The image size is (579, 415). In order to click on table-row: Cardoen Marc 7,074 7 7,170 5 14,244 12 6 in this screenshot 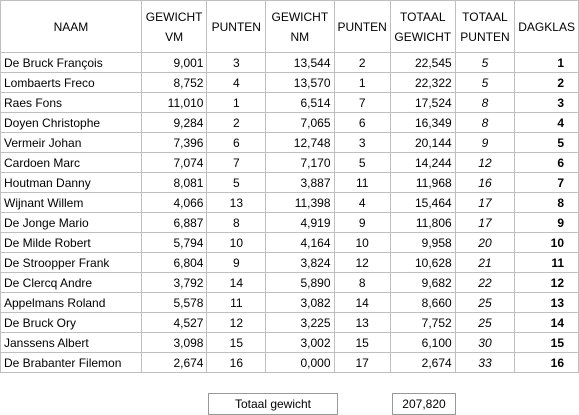, I will do `click(289, 162)`.